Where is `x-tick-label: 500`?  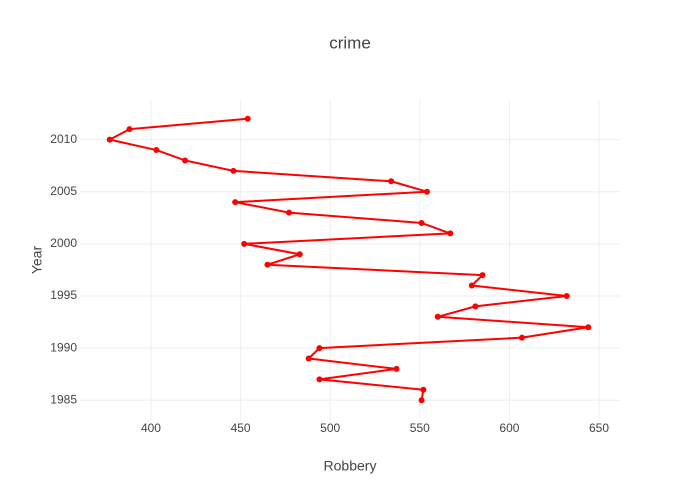 x-tick-label: 500 is located at coordinates (330, 428).